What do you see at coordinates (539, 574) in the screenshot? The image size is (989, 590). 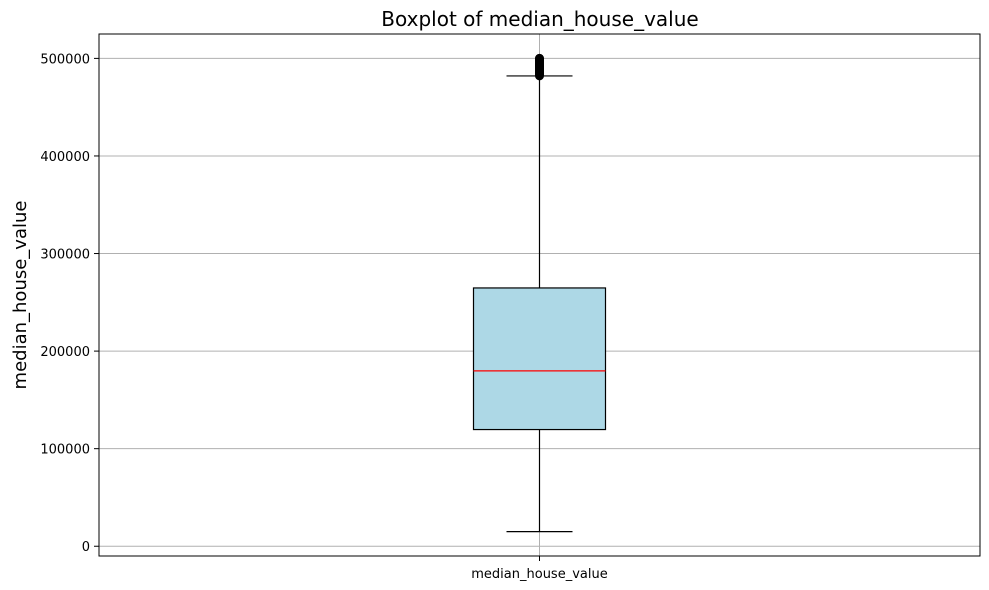 I see `x-tick-label-0: median_house_value` at bounding box center [539, 574].